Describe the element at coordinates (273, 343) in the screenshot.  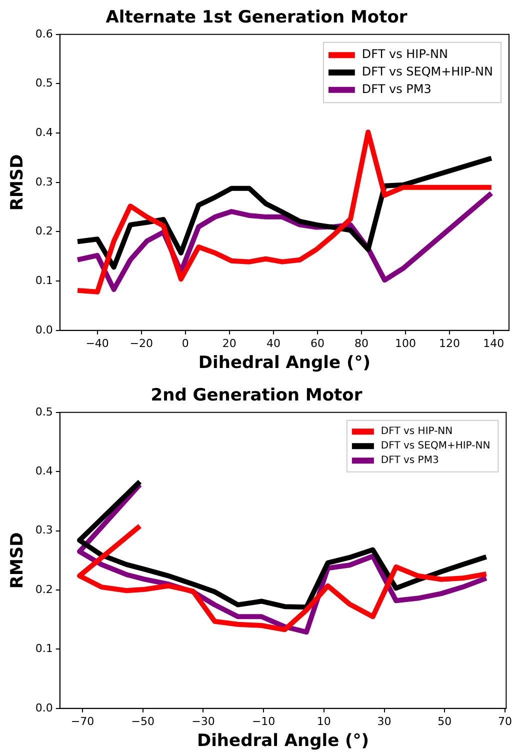
I see `x-tick-label: 40` at that location.